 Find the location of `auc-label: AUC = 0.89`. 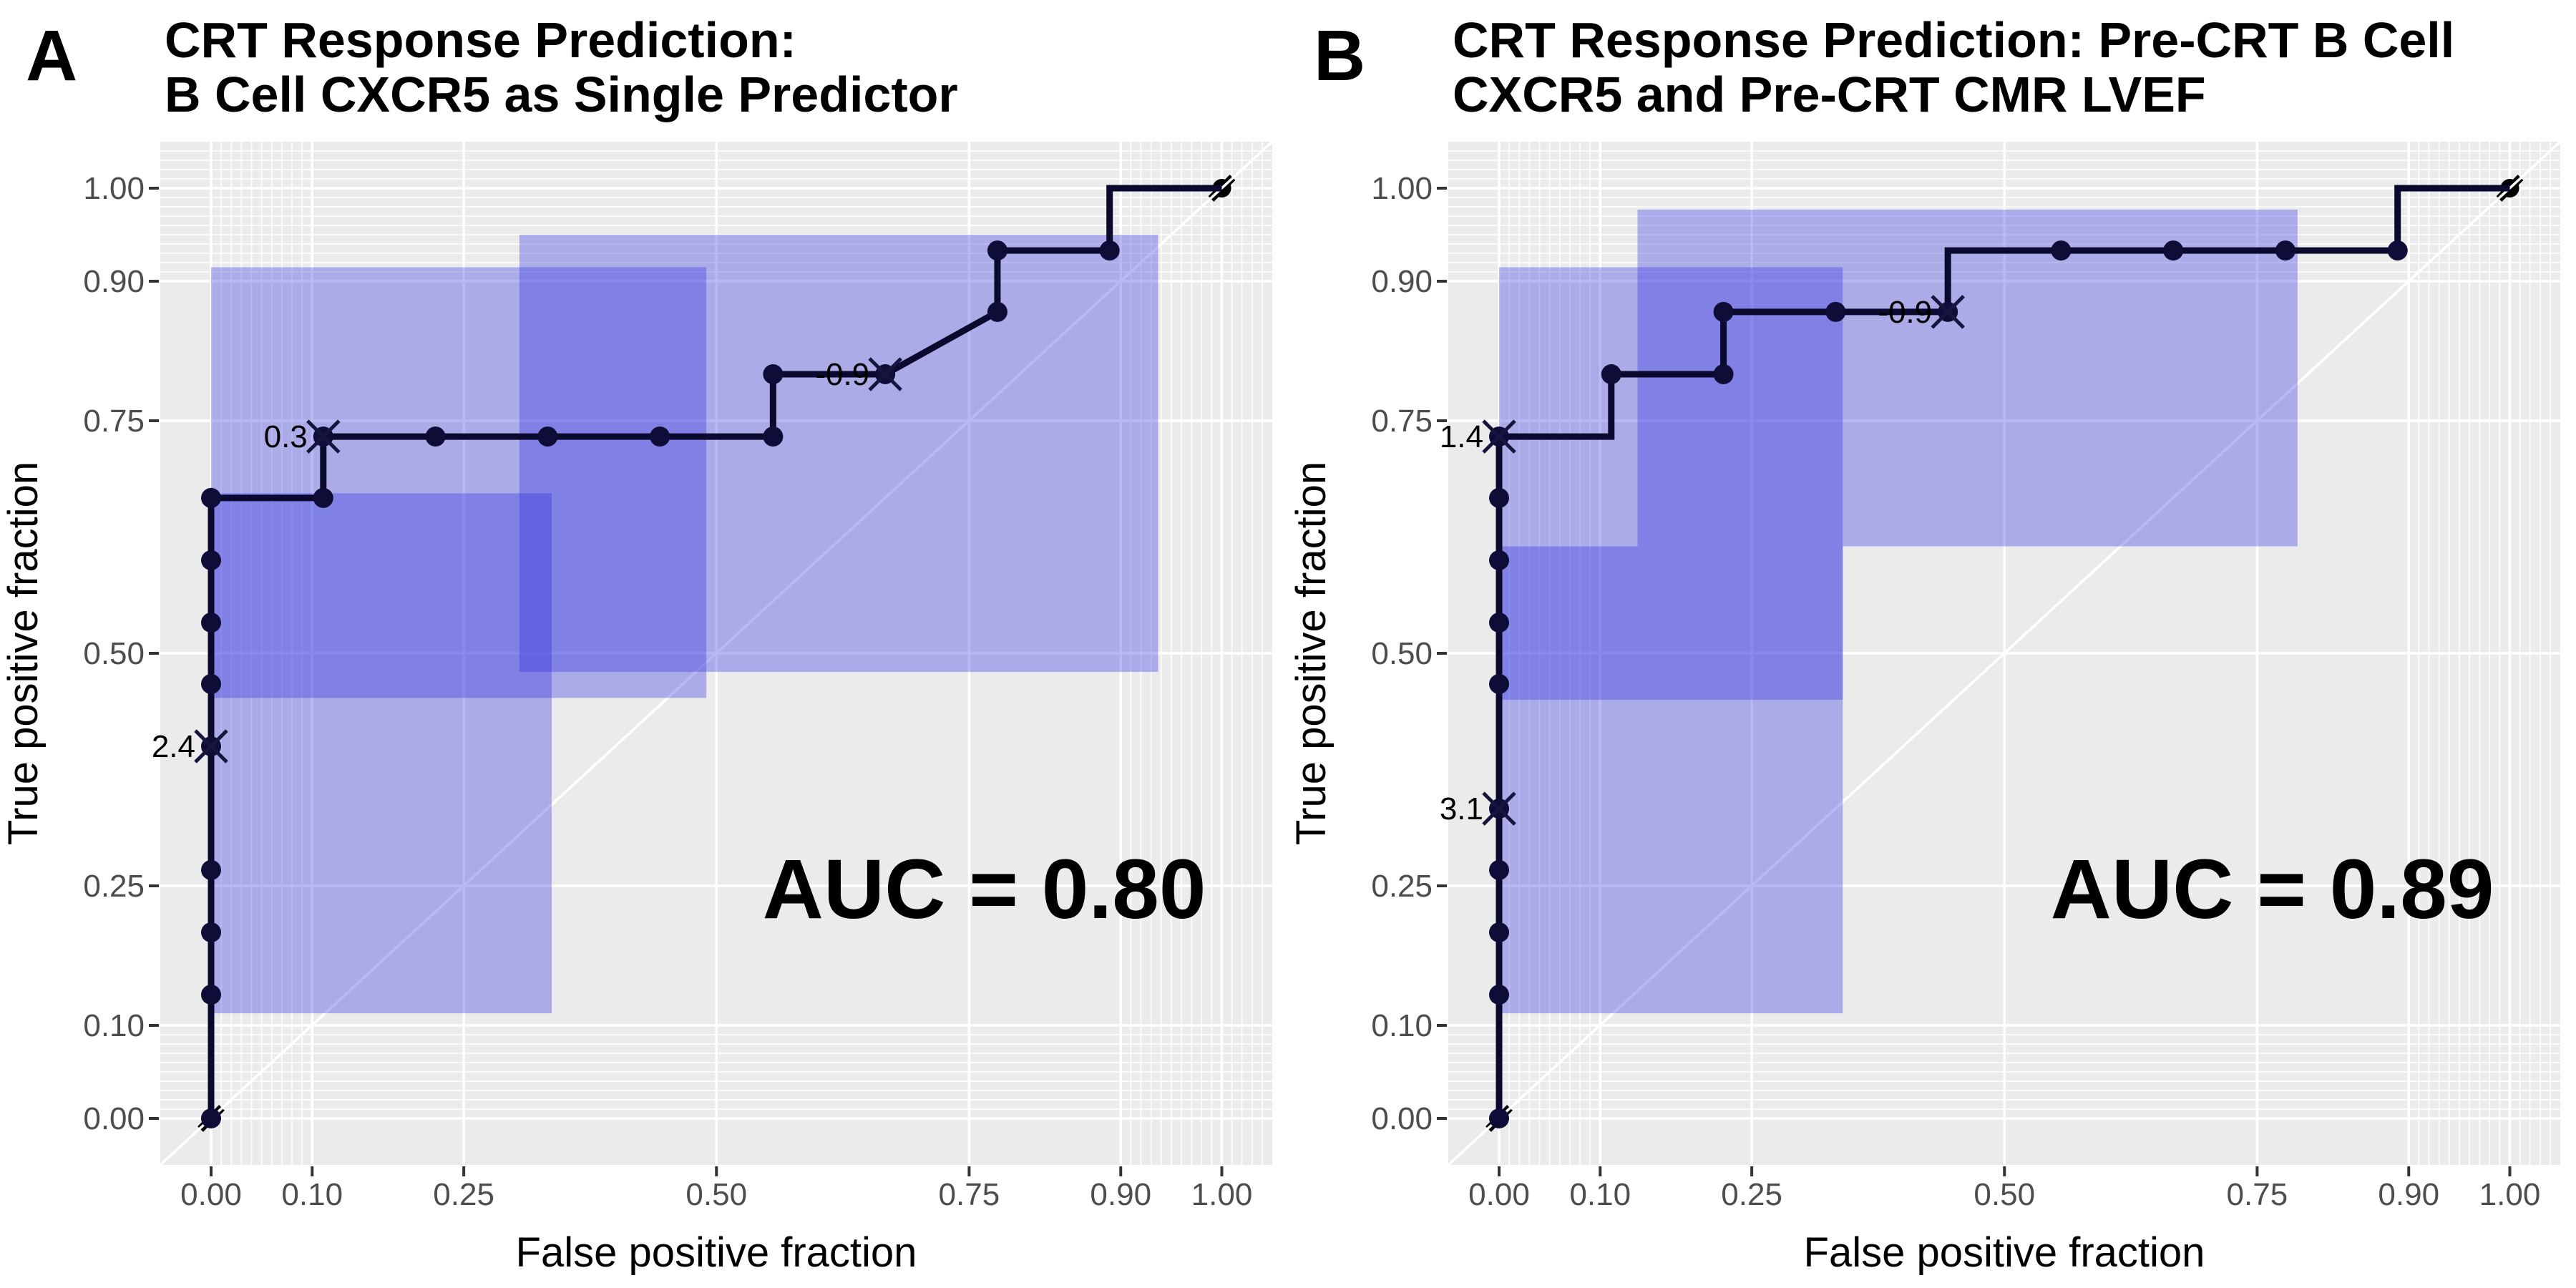

auc-label: AUC = 0.89 is located at coordinates (2272, 889).